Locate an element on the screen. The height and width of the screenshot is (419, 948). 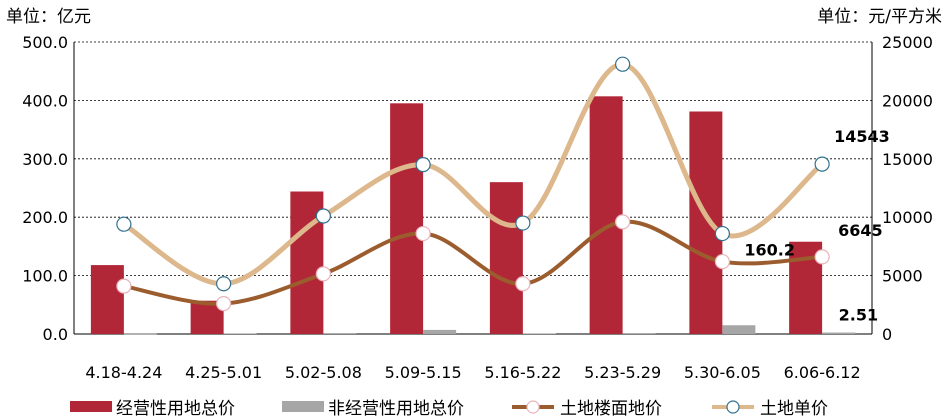
legend-item-other-land-price: 非经营性用地总价 is located at coordinates (373, 407).